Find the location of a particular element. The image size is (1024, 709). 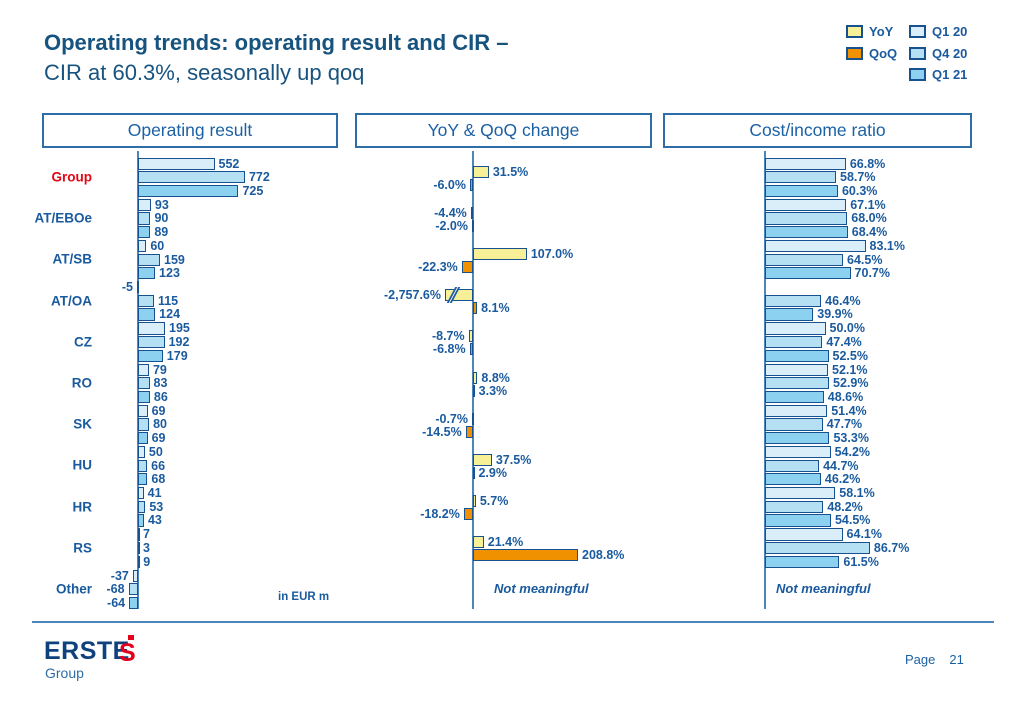

bar-chg-hr-qoq is located at coordinates (468, 514).